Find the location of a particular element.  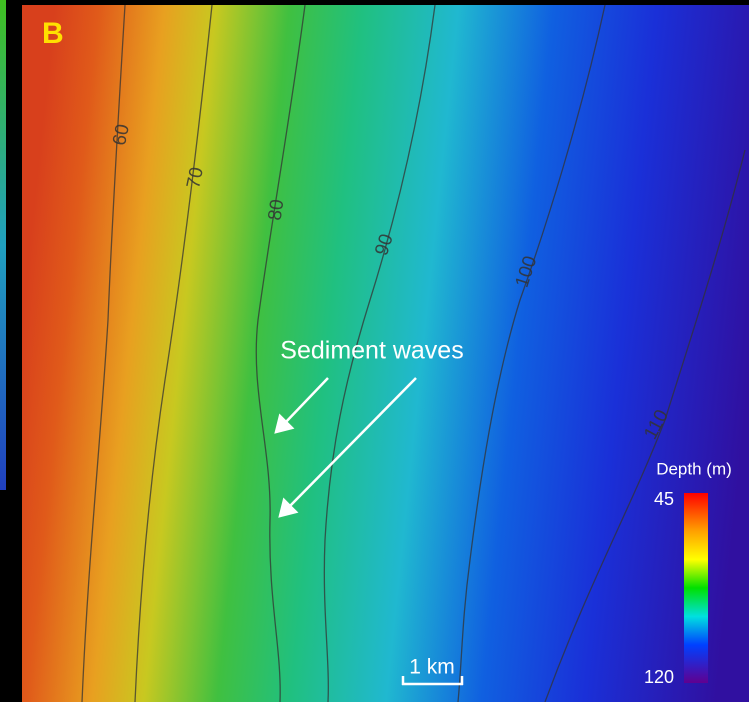

panel-label: B is located at coordinates (53, 33).